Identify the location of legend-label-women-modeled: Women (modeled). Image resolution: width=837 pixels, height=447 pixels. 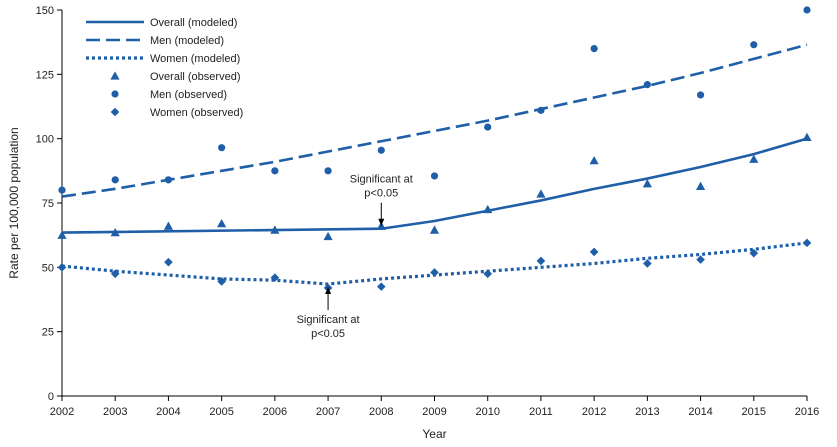
(195, 59).